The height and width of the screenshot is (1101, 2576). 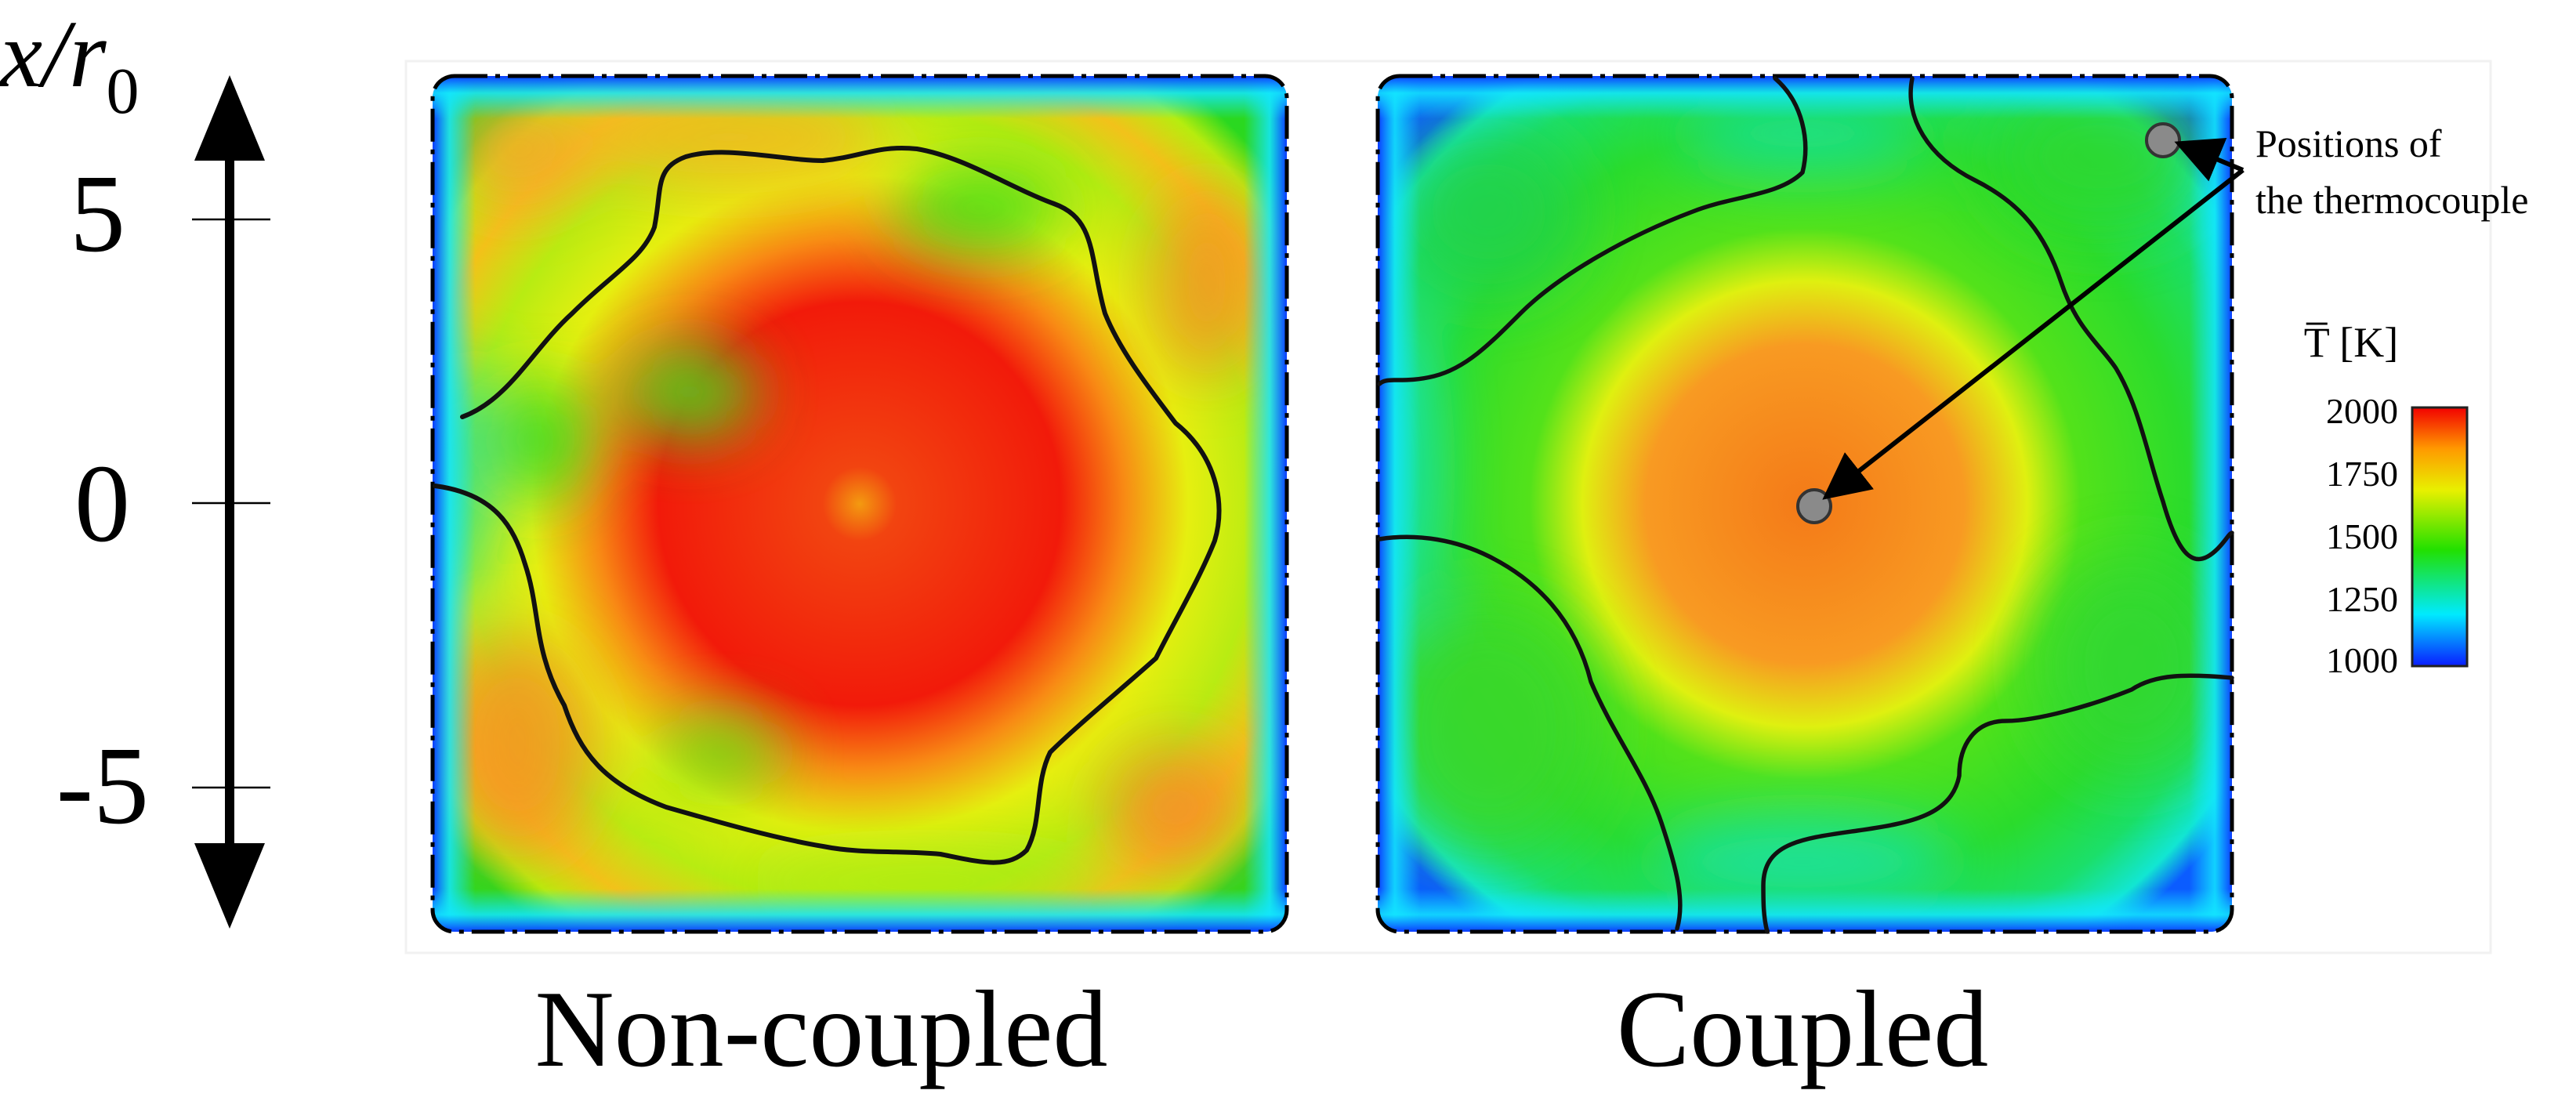 I want to click on colorbar-title: T̅ [K], so click(x=2351, y=342).